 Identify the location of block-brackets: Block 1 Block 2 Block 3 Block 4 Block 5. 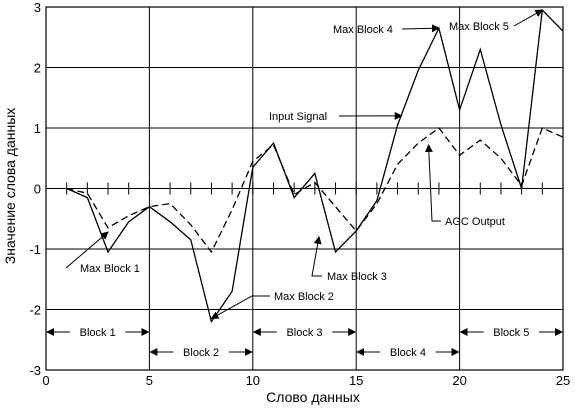
(304, 343).